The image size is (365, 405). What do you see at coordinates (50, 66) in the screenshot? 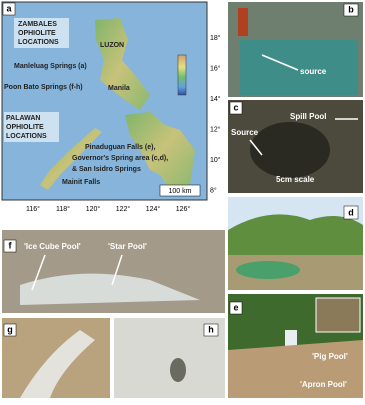
I see `map-label: Manleluag Springs (a)` at bounding box center [50, 66].